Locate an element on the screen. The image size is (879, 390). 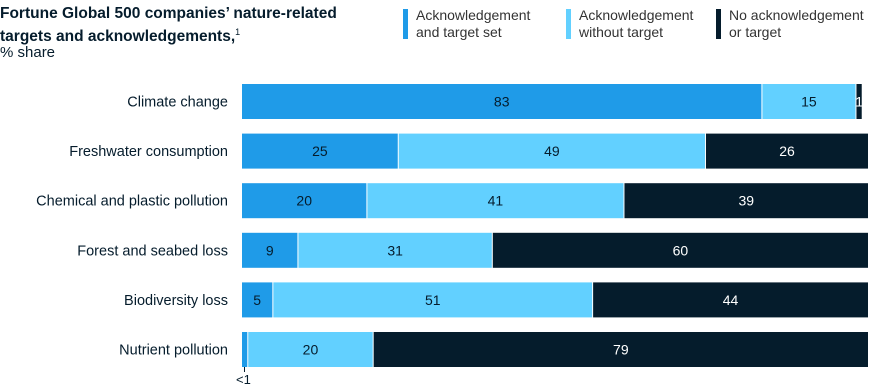
bar-label-climate-change-no-acknowledgement: 1 is located at coordinates (859, 102).